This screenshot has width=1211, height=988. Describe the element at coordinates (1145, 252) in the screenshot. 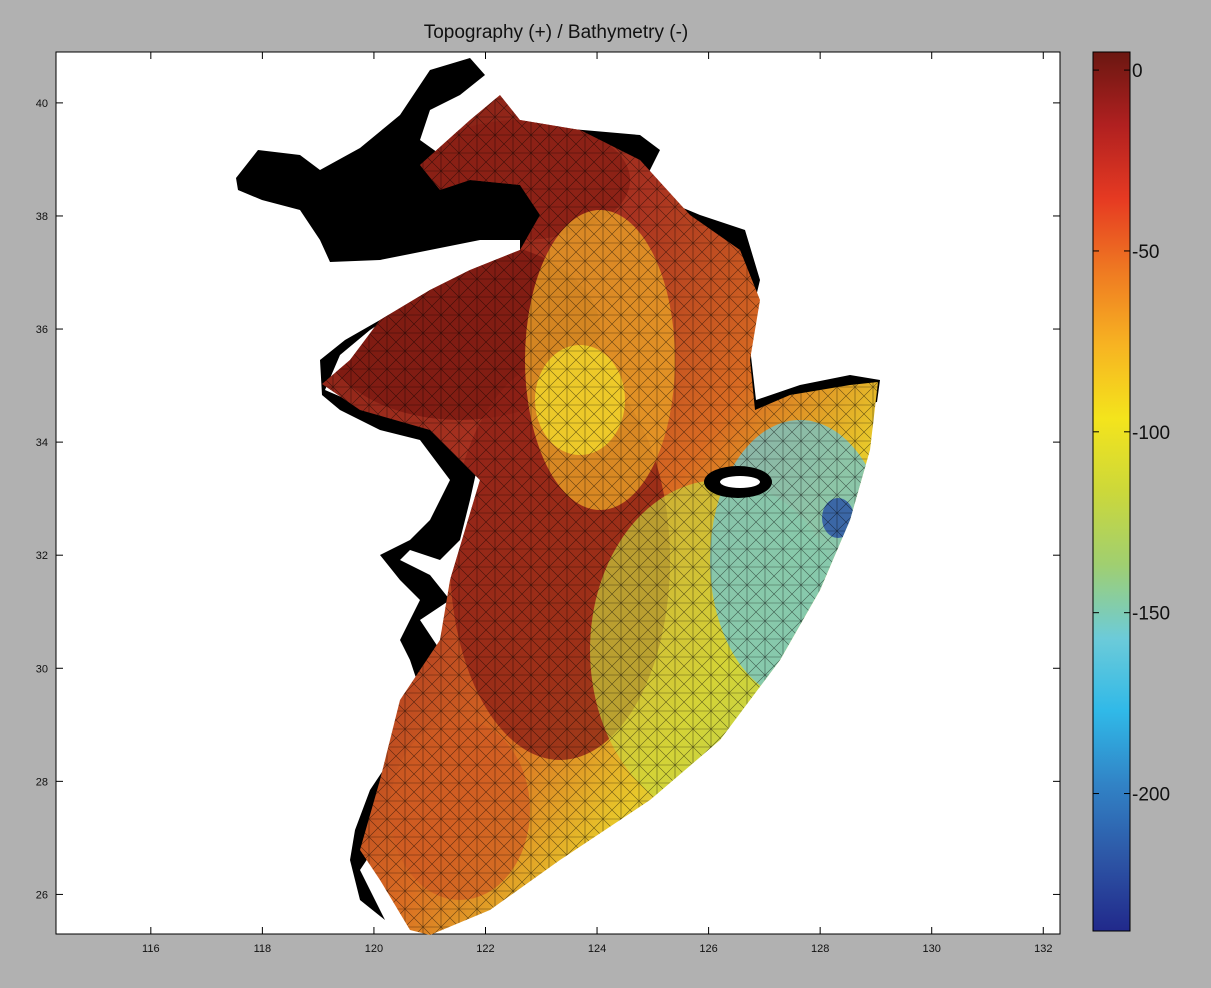

I see `colorbar-tick-label: -50` at that location.